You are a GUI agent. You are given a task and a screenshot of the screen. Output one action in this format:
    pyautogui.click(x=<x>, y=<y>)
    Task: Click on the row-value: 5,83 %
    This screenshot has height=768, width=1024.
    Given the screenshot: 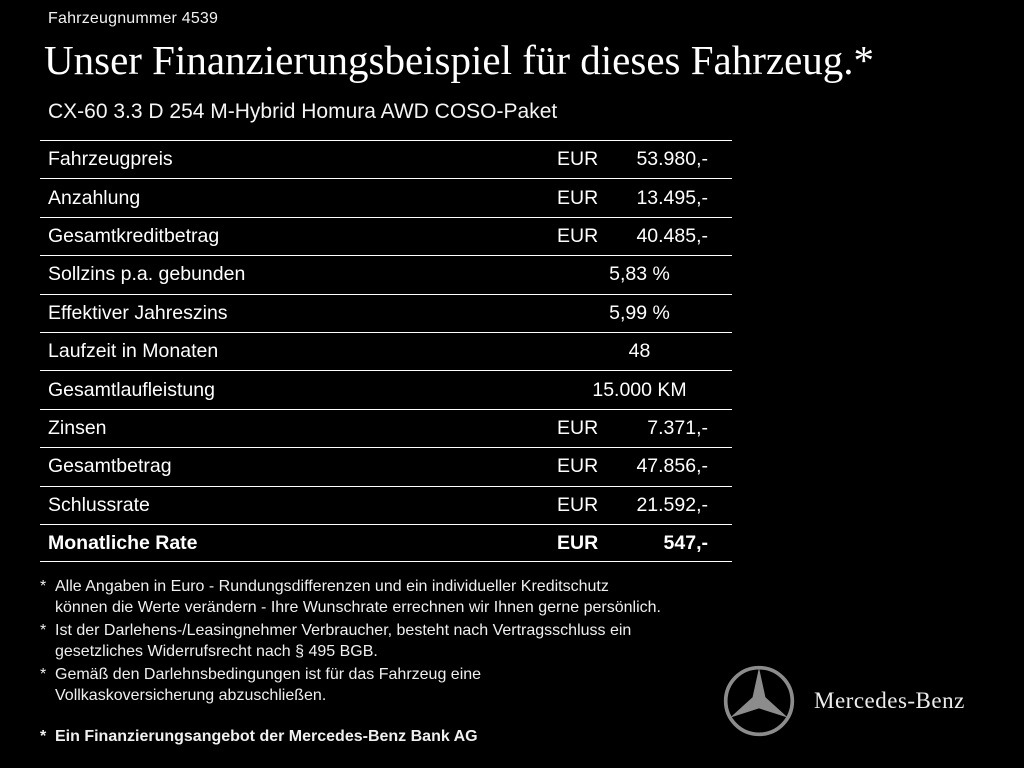 What is the action you would take?
    pyautogui.click(x=639, y=274)
    